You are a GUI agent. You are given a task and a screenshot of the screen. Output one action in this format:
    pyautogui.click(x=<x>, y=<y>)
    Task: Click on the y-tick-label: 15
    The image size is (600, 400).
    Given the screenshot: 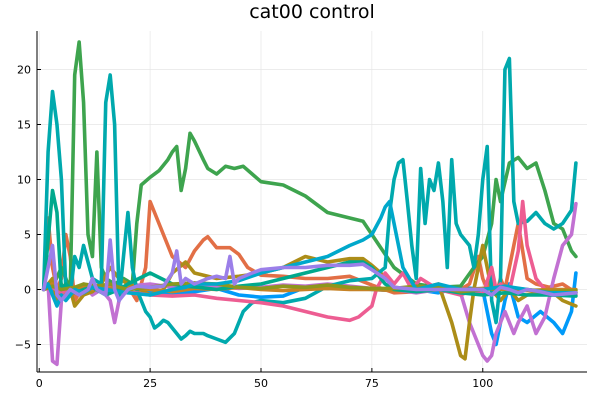 What is the action you would take?
    pyautogui.click(x=24, y=125)
    